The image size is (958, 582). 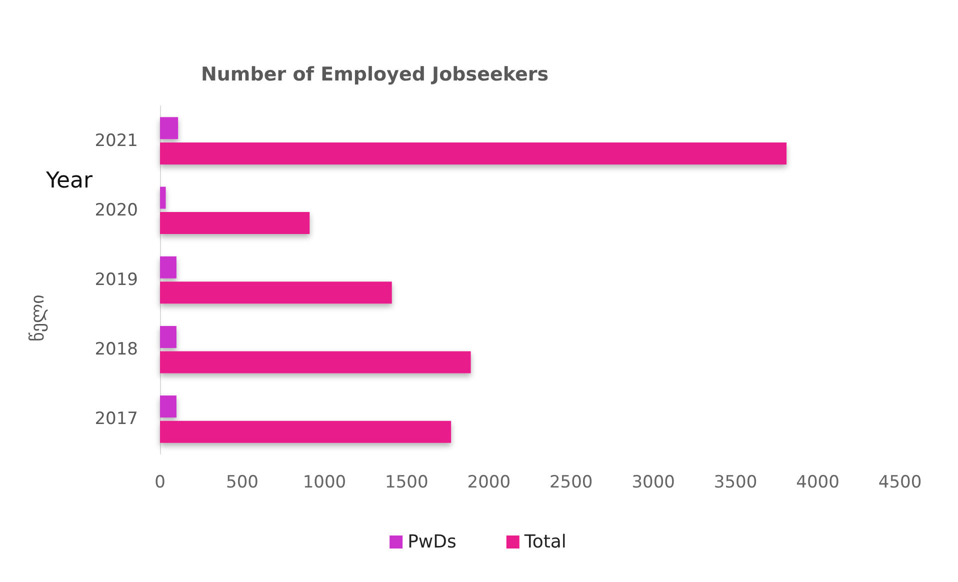 What do you see at coordinates (900, 482) in the screenshot?
I see `x-tick-label: 4500` at bounding box center [900, 482].